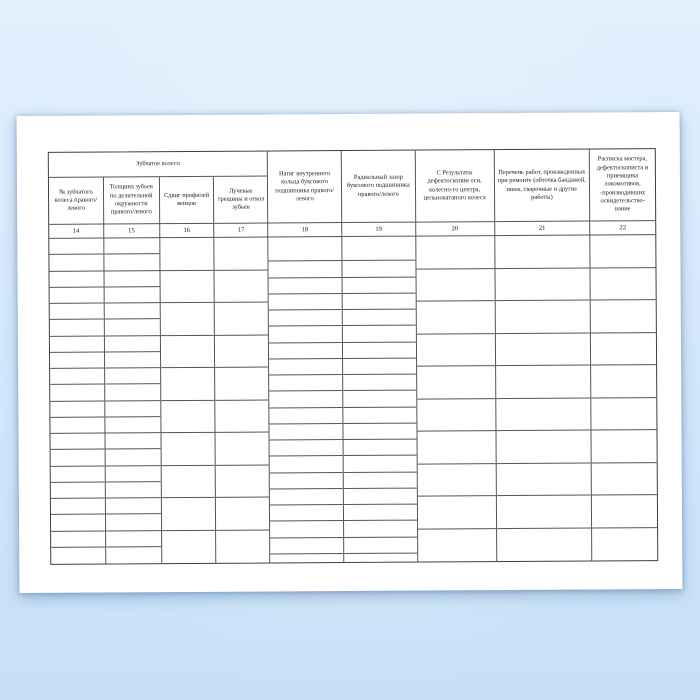 This screenshot has width=700, height=700. Describe the element at coordinates (76, 201) in the screenshot. I see `header-col-14: № зубчатого колеса правого/ левого` at that location.